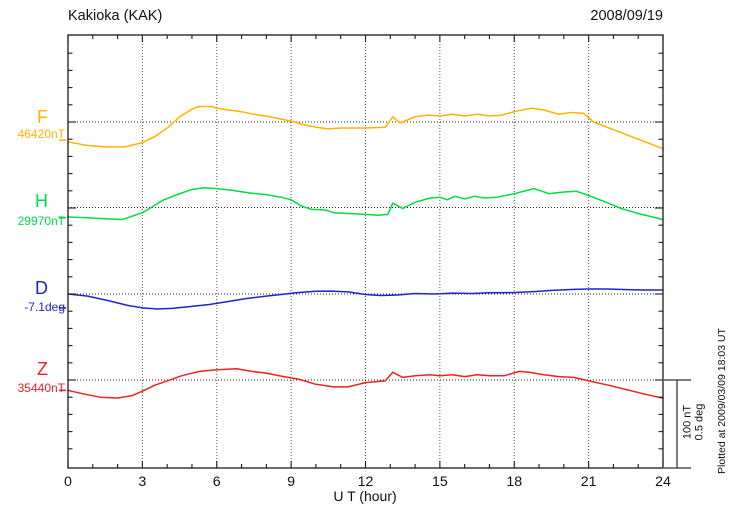 The height and width of the screenshot is (520, 730). Describe the element at coordinates (41, 288) in the screenshot. I see `trace-letter-d: D` at that location.